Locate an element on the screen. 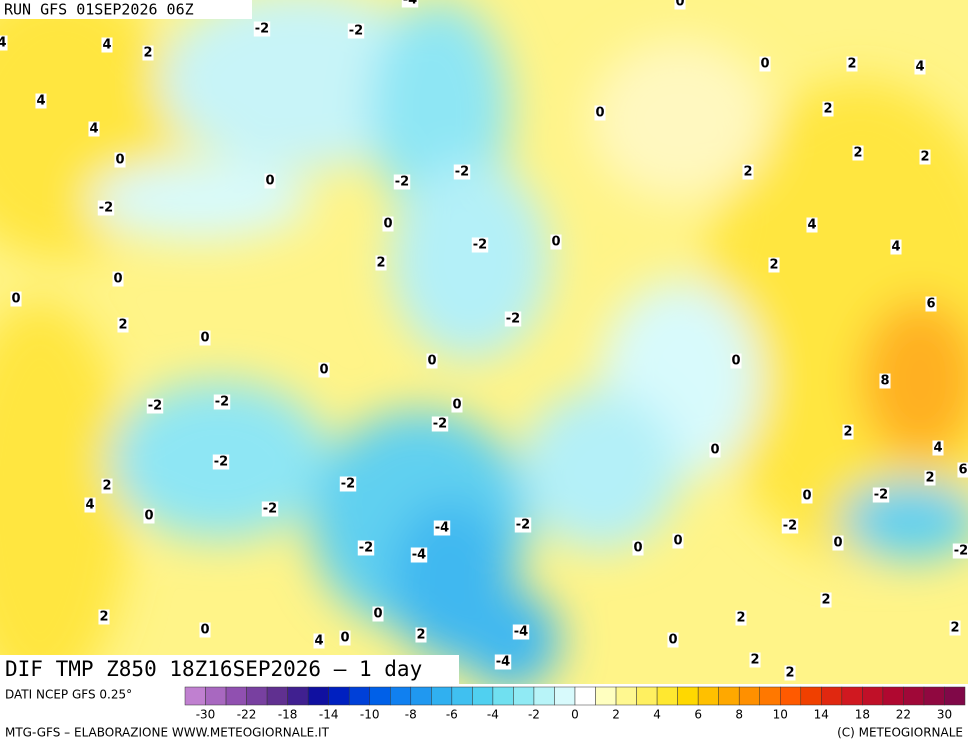 The width and height of the screenshot is (968, 749). colorbar-label: 8 is located at coordinates (739, 715).